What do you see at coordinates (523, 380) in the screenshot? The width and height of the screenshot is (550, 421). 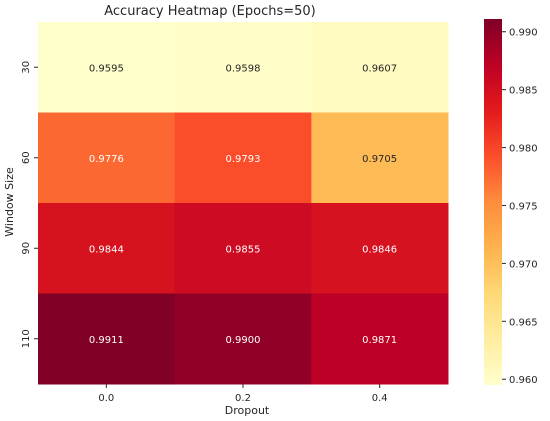 I see `colorbar-tick-label: 0.960` at bounding box center [523, 380].